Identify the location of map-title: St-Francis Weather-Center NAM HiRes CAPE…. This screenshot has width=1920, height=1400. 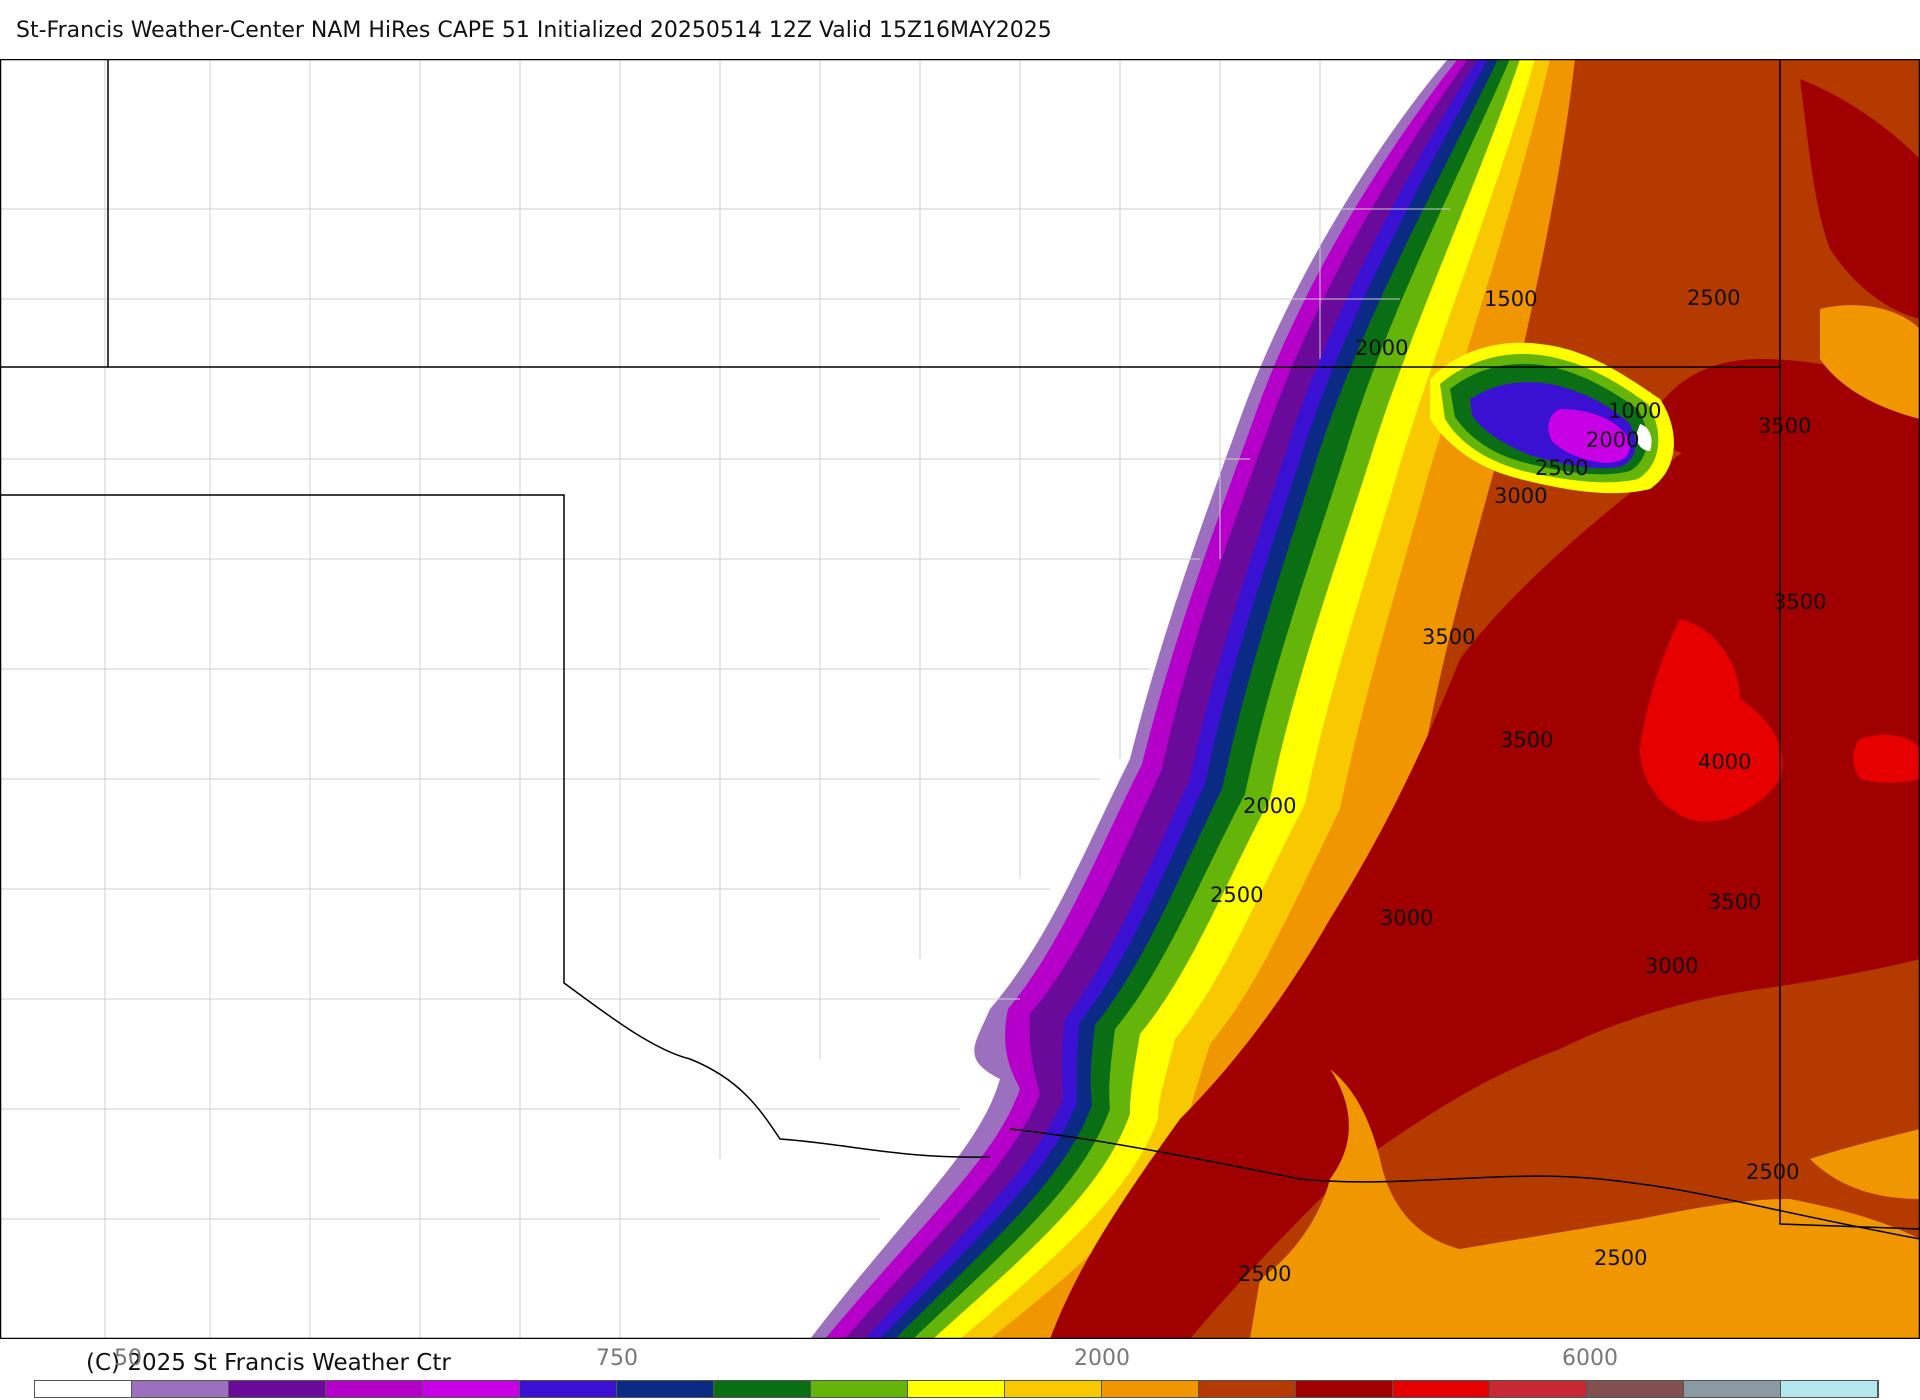
(534, 30).